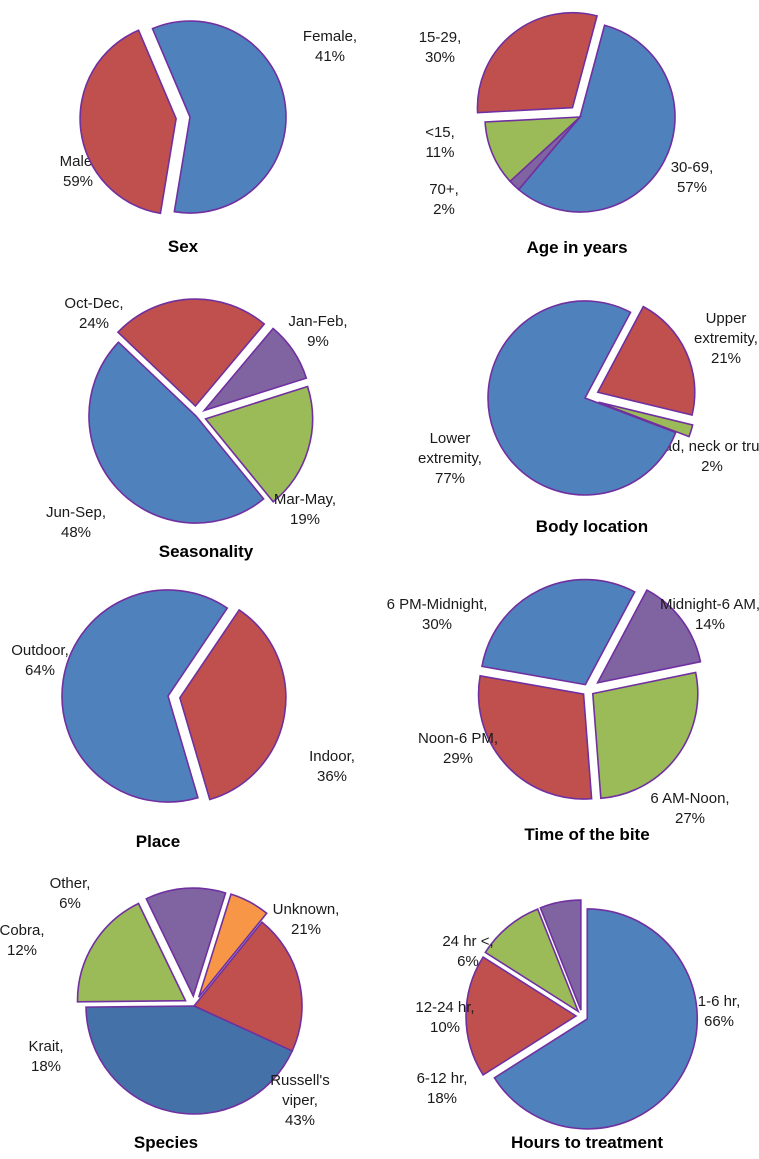 This screenshot has height=1159, width=759. Describe the element at coordinates (166, 1142) in the screenshot. I see `chart-title-species: Species` at that location.